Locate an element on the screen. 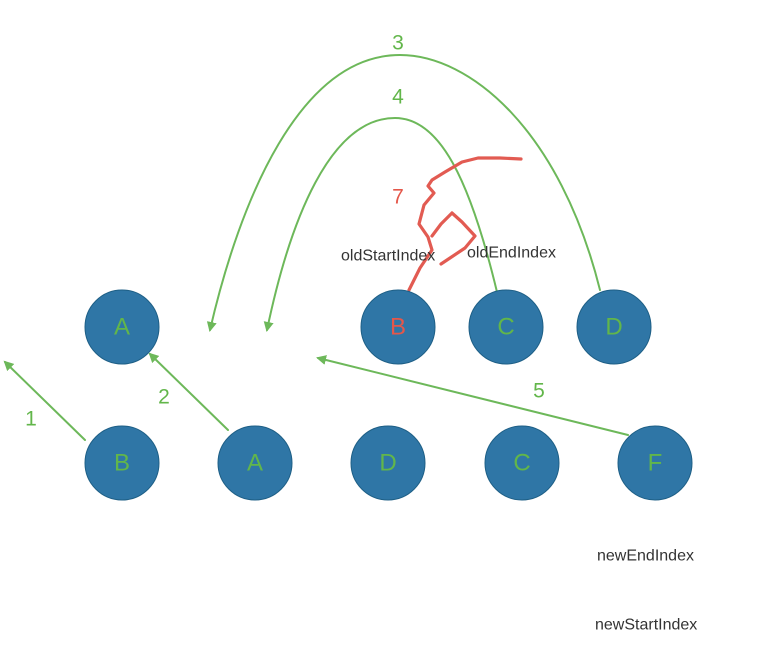 The image size is (774, 650). new-children-row: B A D C F is located at coordinates (388, 463).